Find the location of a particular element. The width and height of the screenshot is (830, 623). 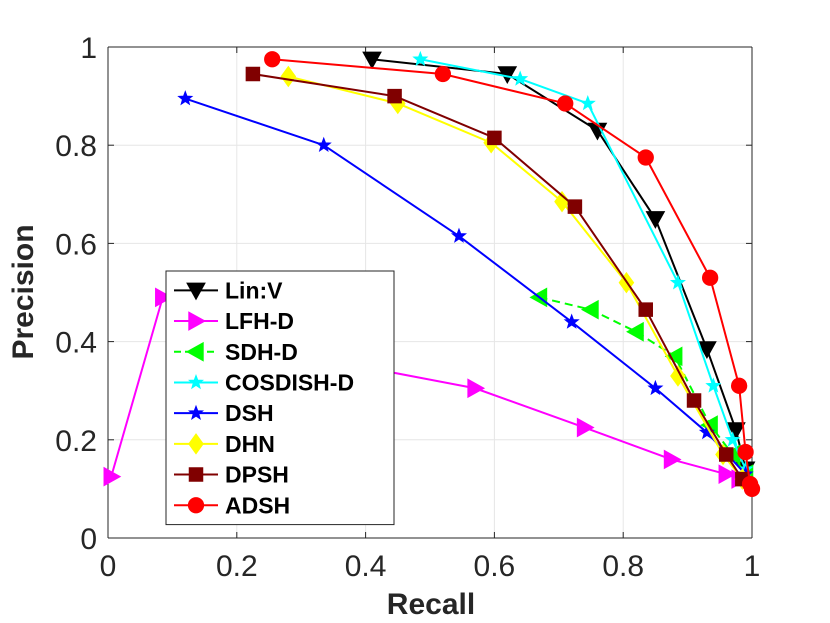

legend-label-dsh: DSH is located at coordinates (249, 413).